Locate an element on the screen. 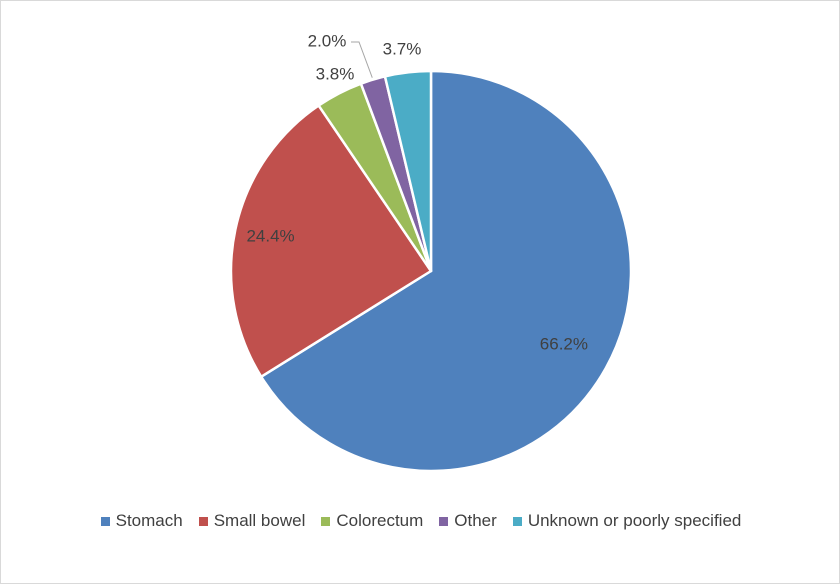 This screenshot has height=585, width=840. legend-label: Other is located at coordinates (475, 520).